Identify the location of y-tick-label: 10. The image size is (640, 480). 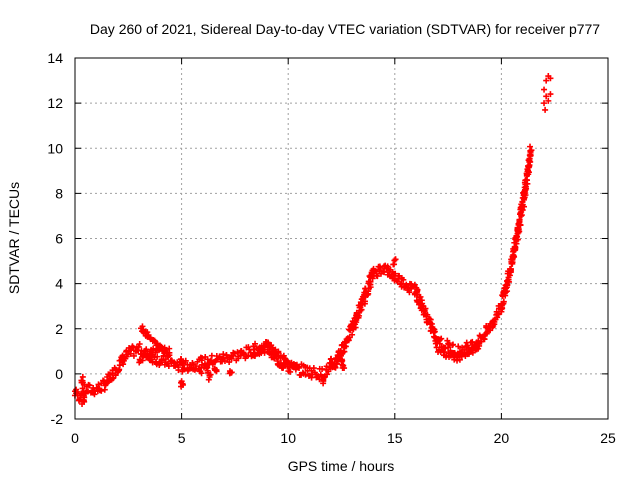
(55, 148).